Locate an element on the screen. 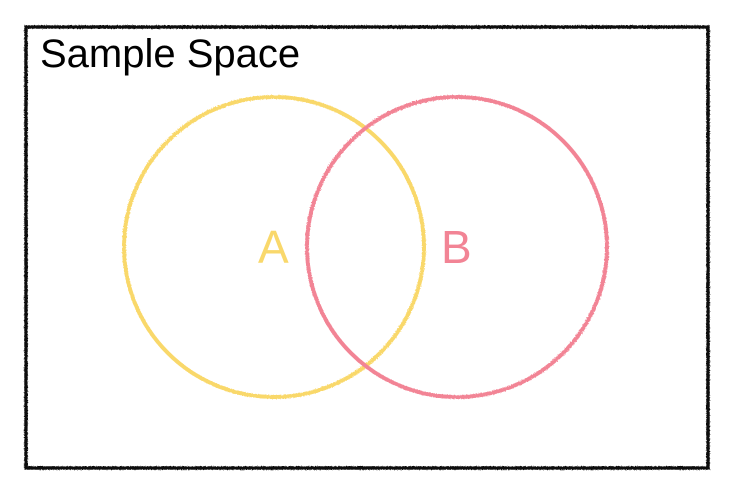  set-b-label: B is located at coordinates (456, 247).